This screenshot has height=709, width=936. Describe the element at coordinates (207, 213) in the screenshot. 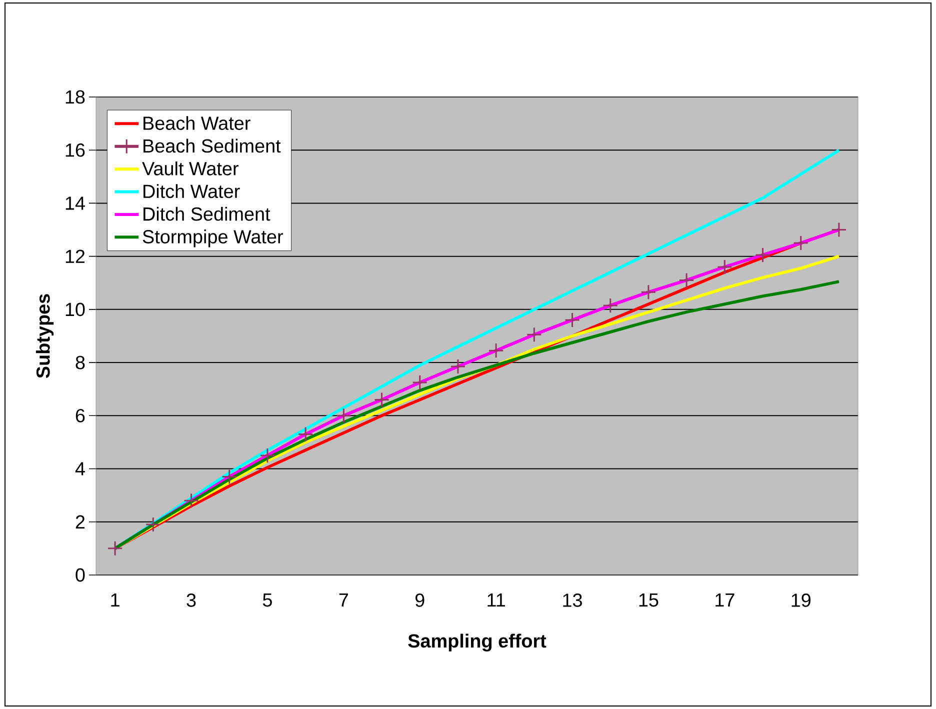

I see `legend-label: Ditch Sediment` at that location.